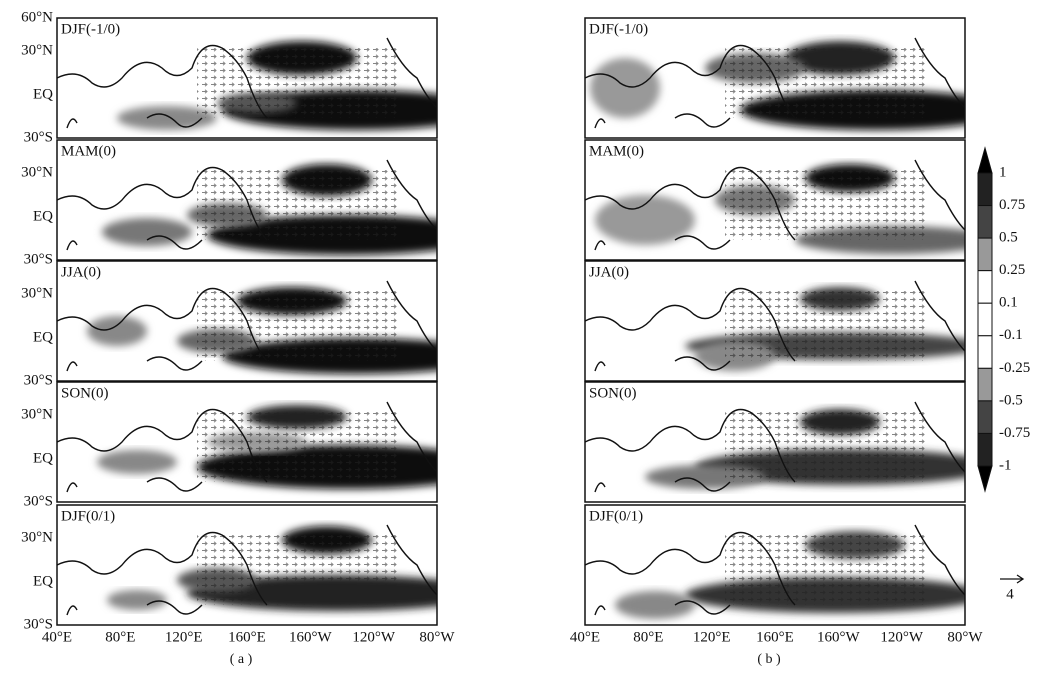 This screenshot has width=1041, height=676. I want to click on season-label: JJA(0), so click(609, 272).